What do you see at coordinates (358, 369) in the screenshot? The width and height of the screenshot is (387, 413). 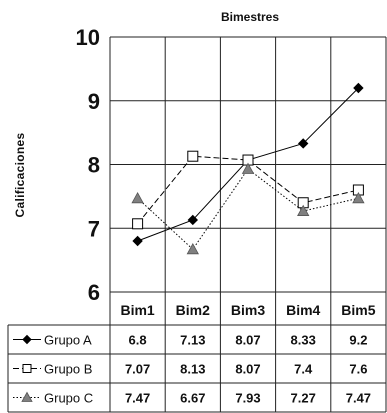 I see `data-label: 7.6` at bounding box center [358, 369].